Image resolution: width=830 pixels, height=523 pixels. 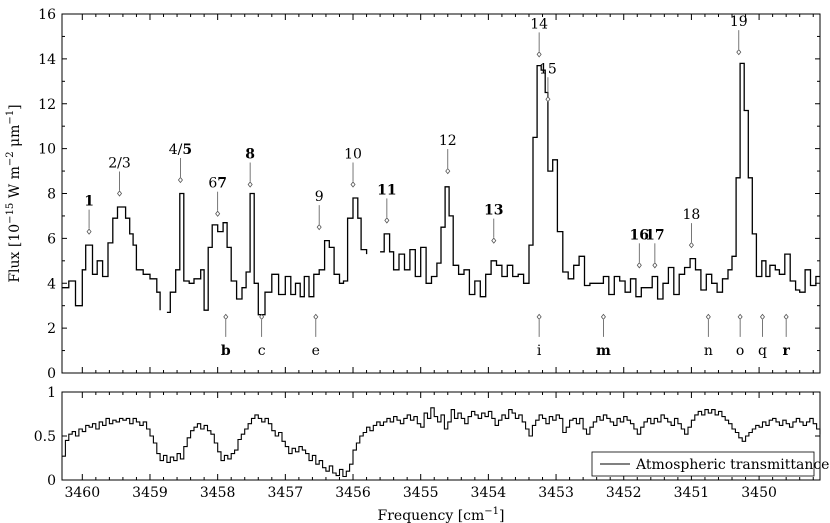 I want to click on y-tick-label: 4, so click(x=51, y=284).